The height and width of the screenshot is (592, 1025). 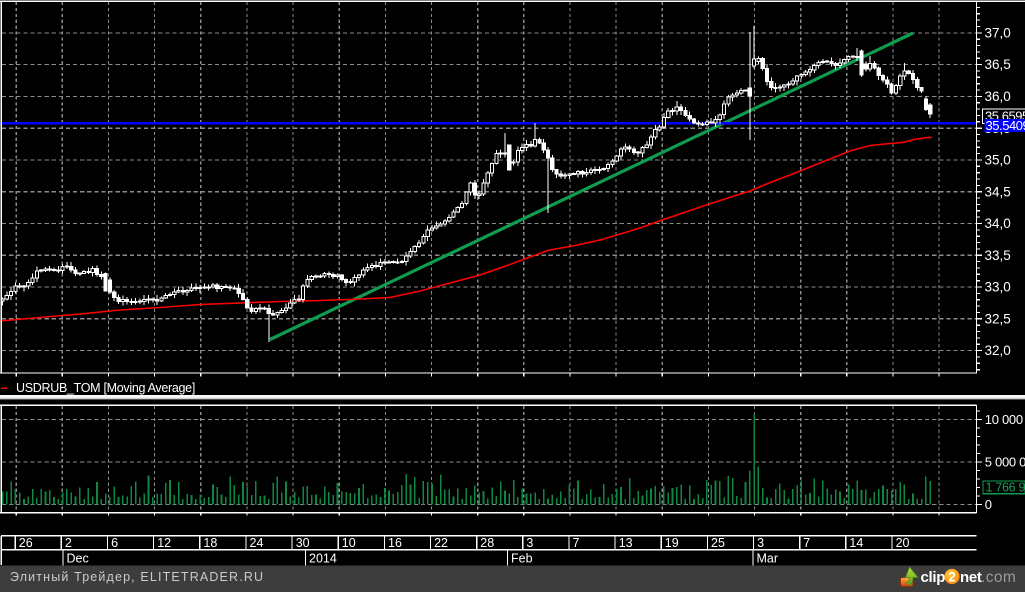 What do you see at coordinates (441, 543) in the screenshot?
I see `svg-text: 22` at bounding box center [441, 543].